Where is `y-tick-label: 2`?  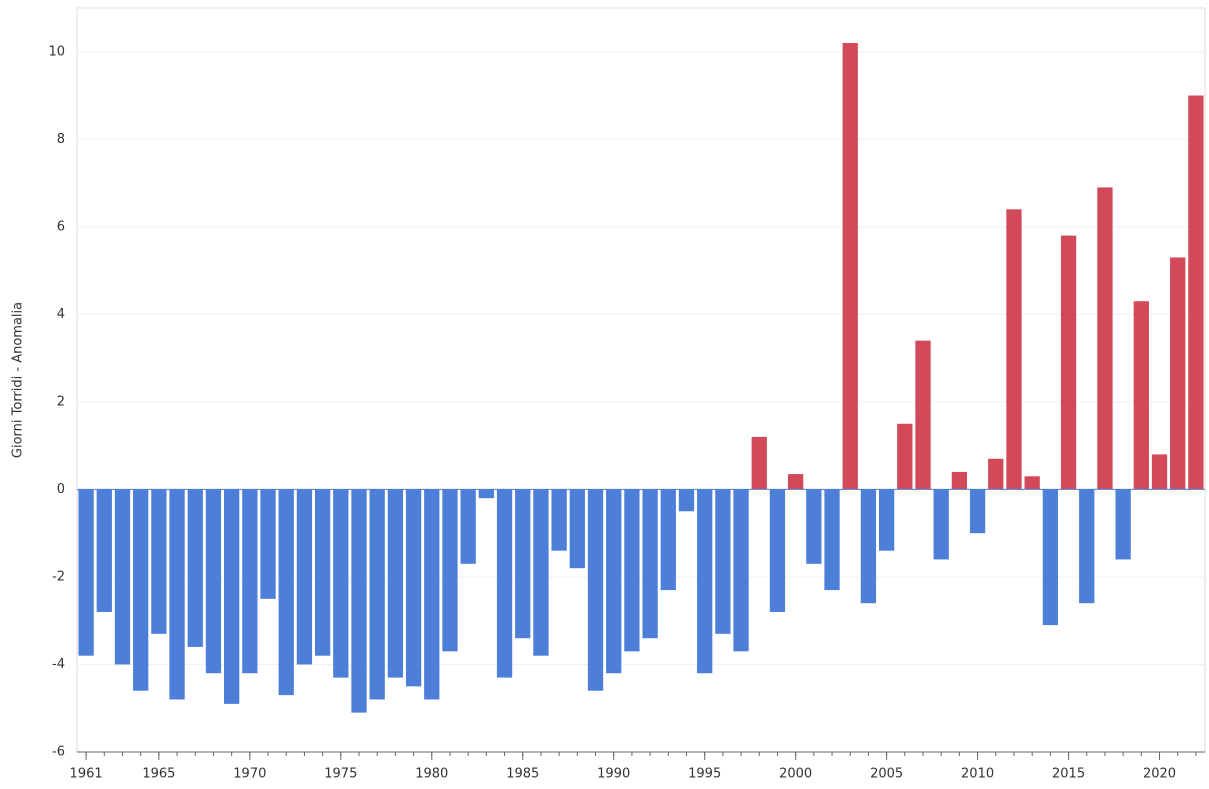 y-tick-label: 2 is located at coordinates (61, 401).